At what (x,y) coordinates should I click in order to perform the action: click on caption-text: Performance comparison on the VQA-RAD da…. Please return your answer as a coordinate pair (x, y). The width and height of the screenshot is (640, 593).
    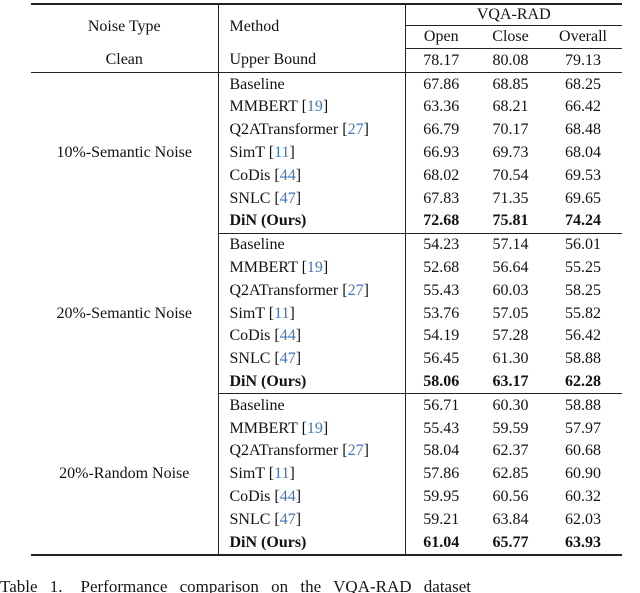
    Looking at the image, I should click on (275, 585).